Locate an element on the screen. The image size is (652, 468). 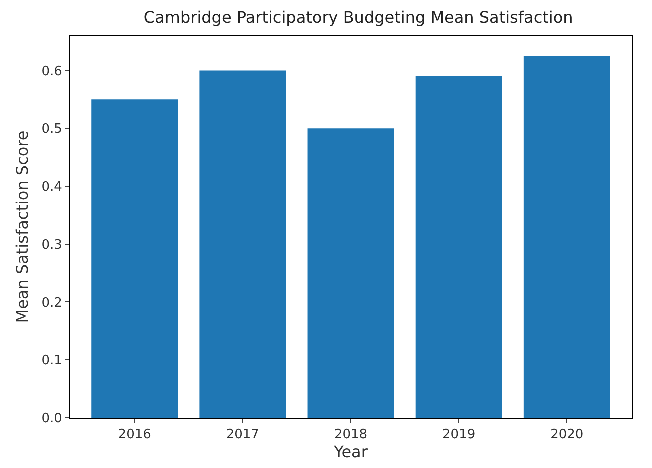
y-tick-label: 0.5 is located at coordinates (52, 130).